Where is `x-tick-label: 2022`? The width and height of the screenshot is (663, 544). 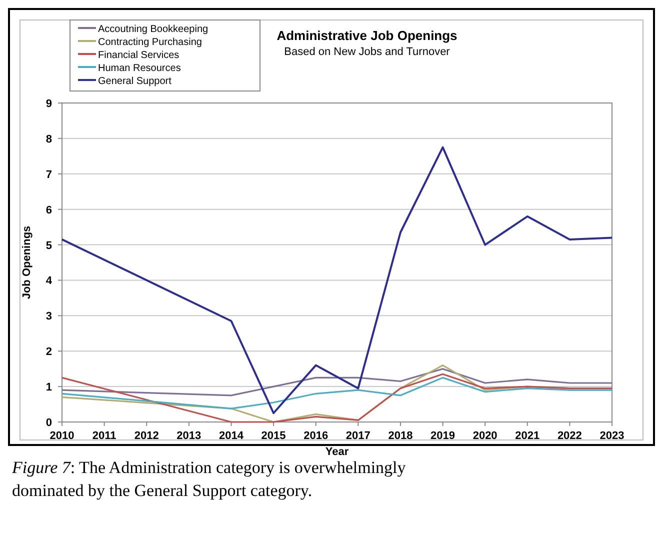 x-tick-label: 2022 is located at coordinates (569, 436).